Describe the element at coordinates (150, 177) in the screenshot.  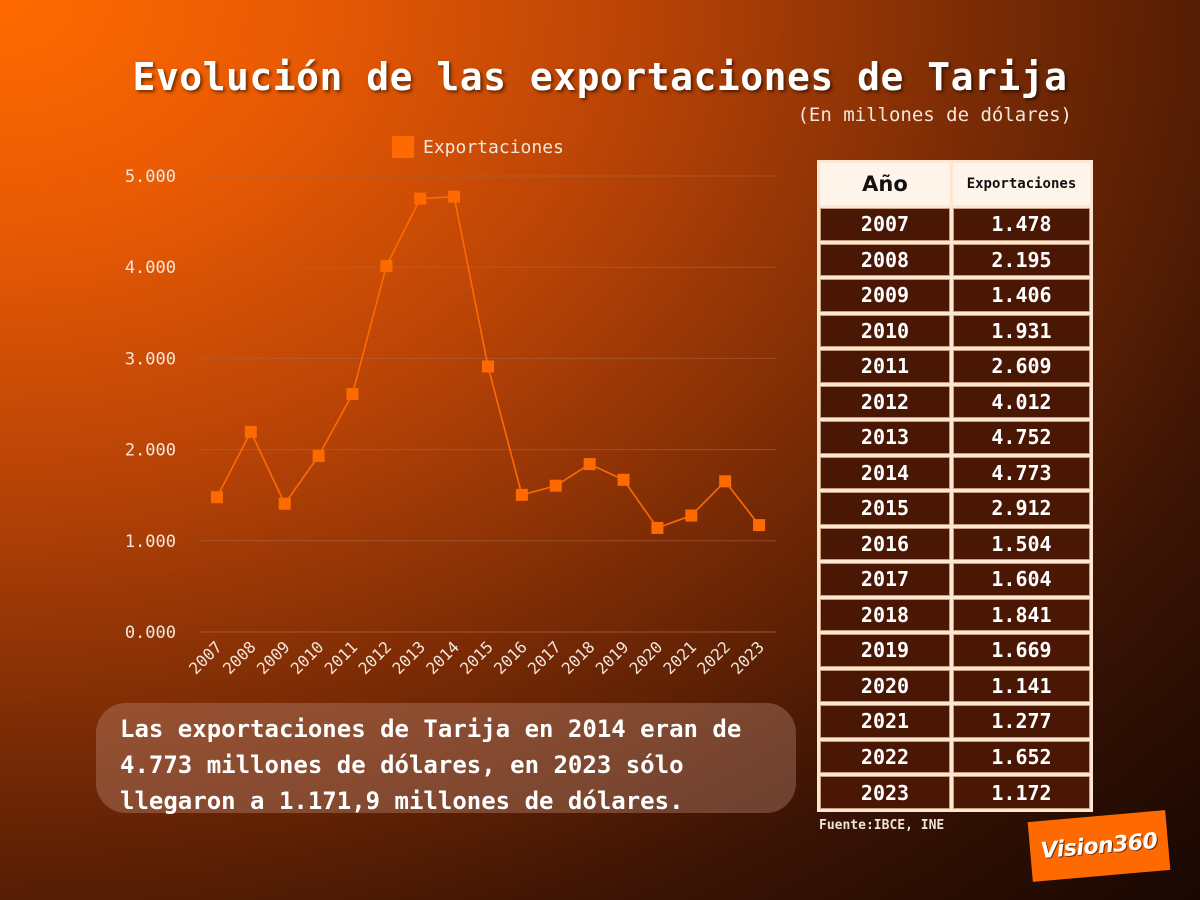
I see `y-tick-label: 5.000` at that location.